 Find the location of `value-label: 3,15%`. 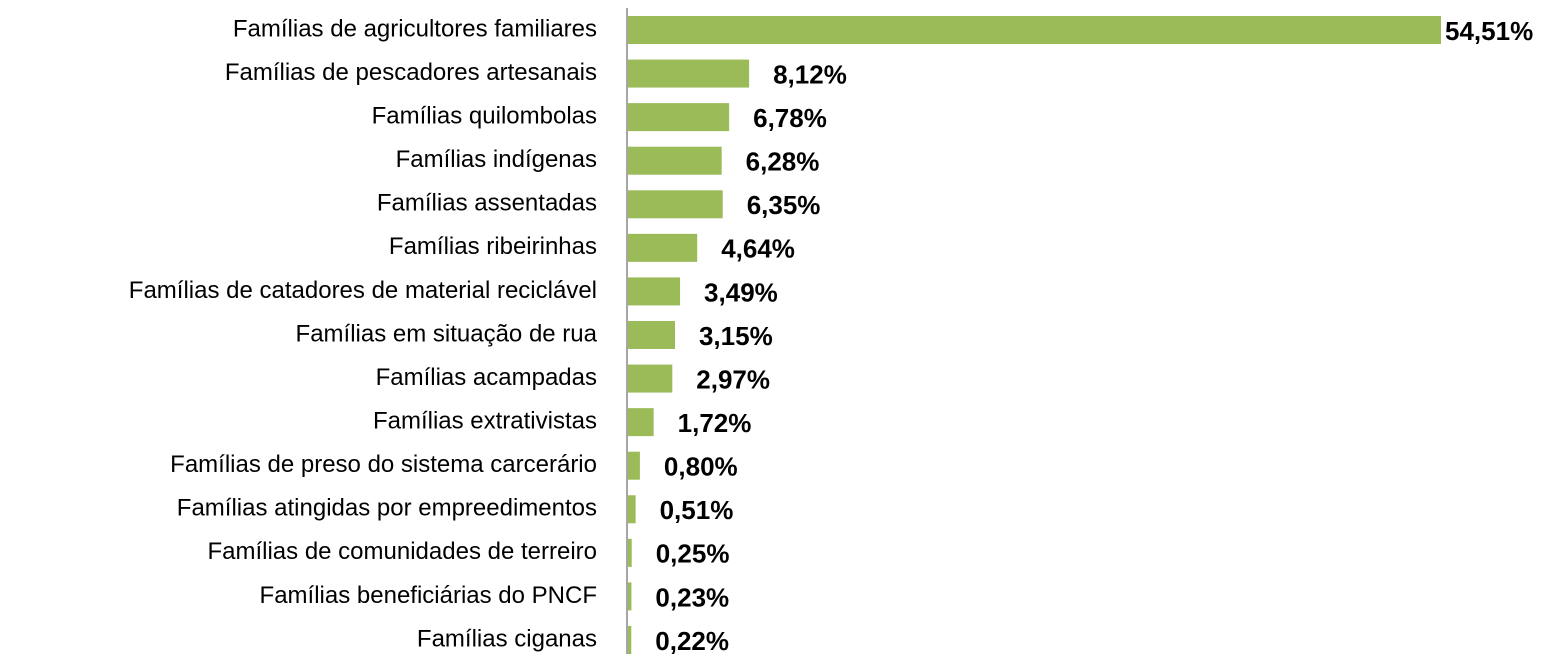

value-label: 3,15% is located at coordinates (736, 336).